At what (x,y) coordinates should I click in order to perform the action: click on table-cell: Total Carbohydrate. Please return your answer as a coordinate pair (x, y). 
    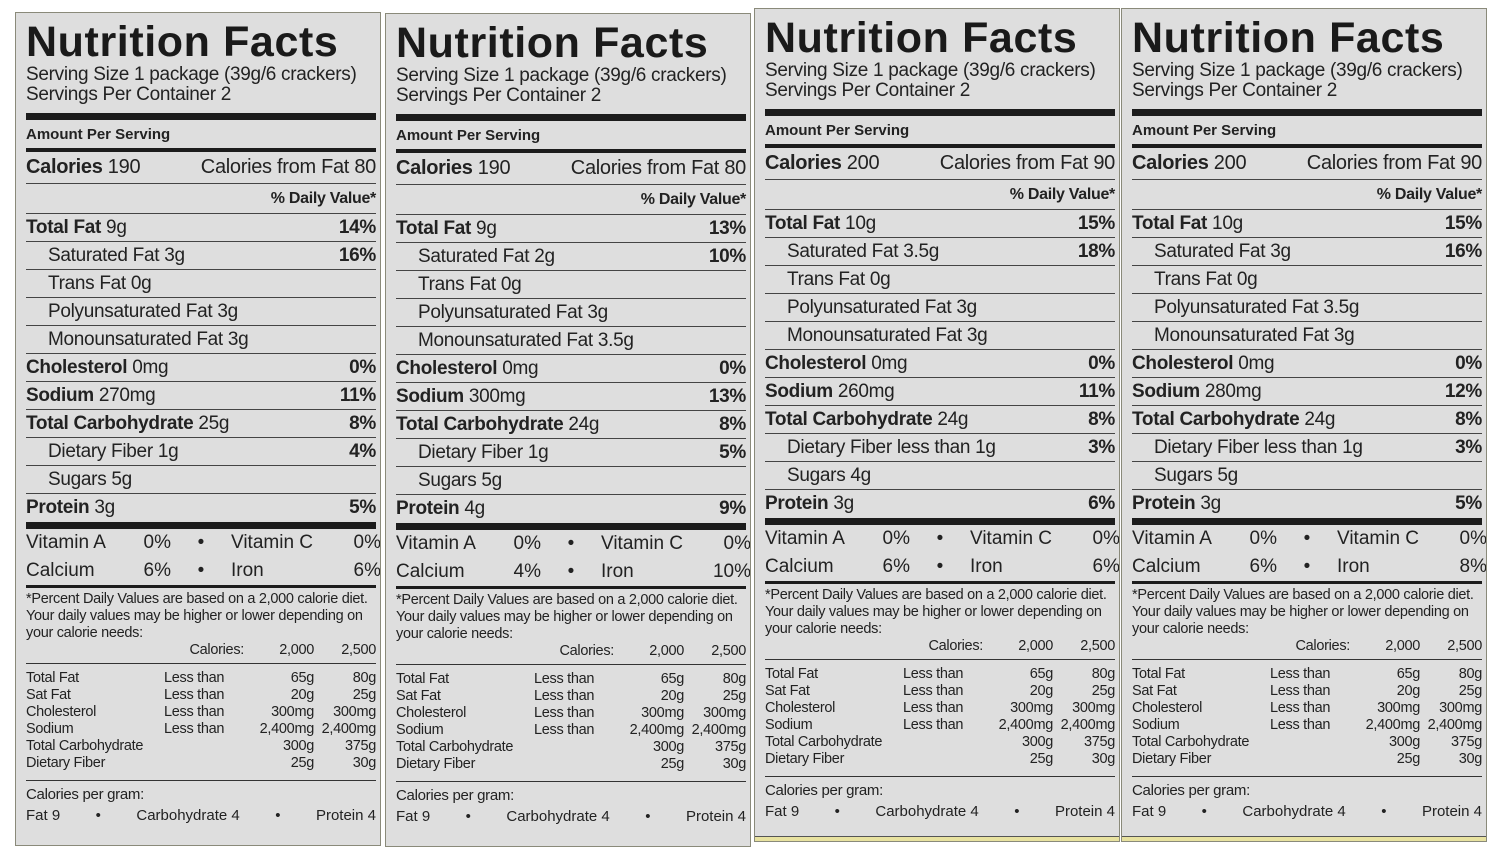
    Looking at the image, I should click on (85, 746).